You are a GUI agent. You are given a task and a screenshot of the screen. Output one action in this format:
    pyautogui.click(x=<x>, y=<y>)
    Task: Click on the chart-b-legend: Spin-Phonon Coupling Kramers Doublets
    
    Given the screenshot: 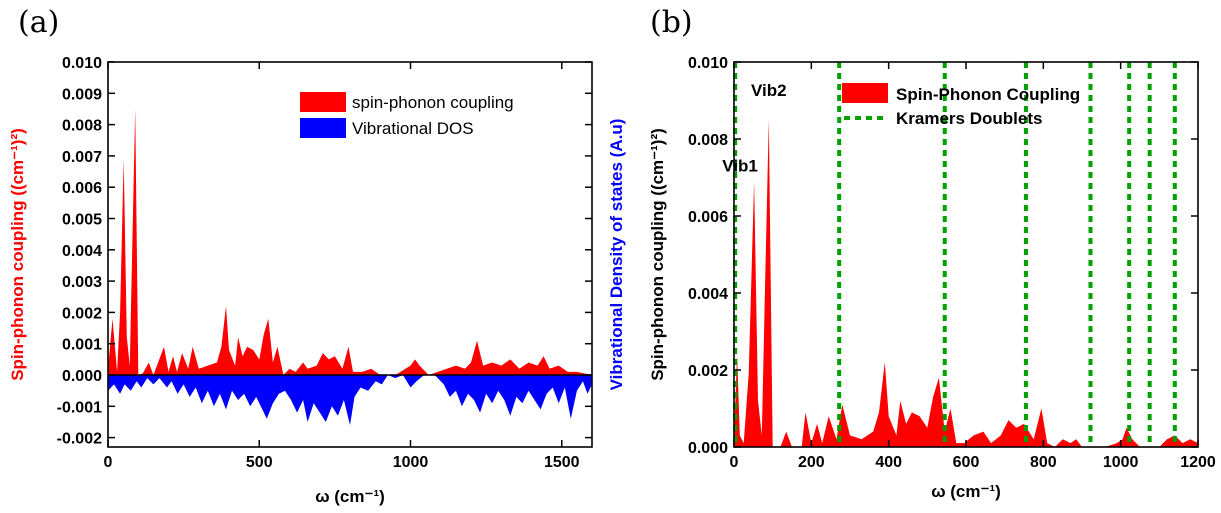 What is the action you would take?
    pyautogui.click(x=961, y=105)
    